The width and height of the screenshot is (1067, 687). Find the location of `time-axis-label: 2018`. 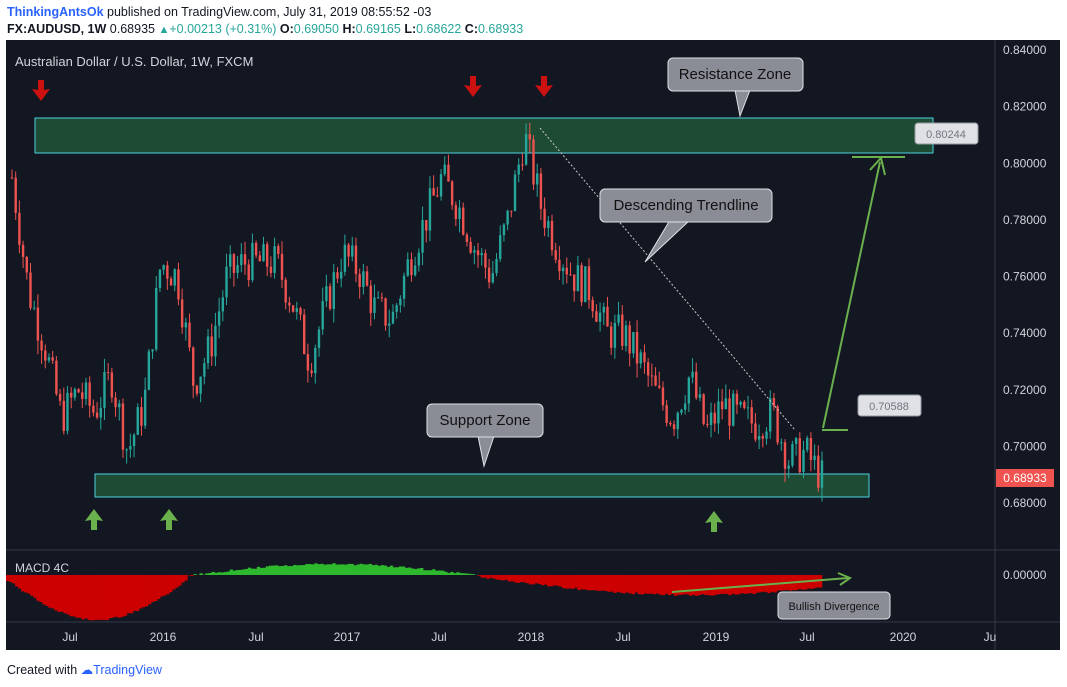

time-axis-label: 2018 is located at coordinates (531, 637).